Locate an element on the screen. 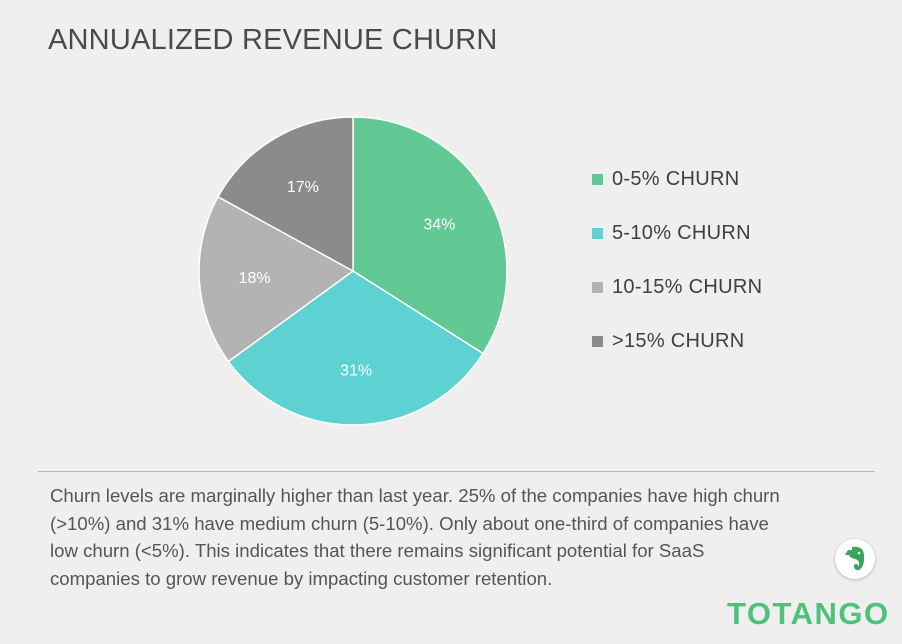 This screenshot has width=902, height=644. evernote-elephant-icon is located at coordinates (855, 558).